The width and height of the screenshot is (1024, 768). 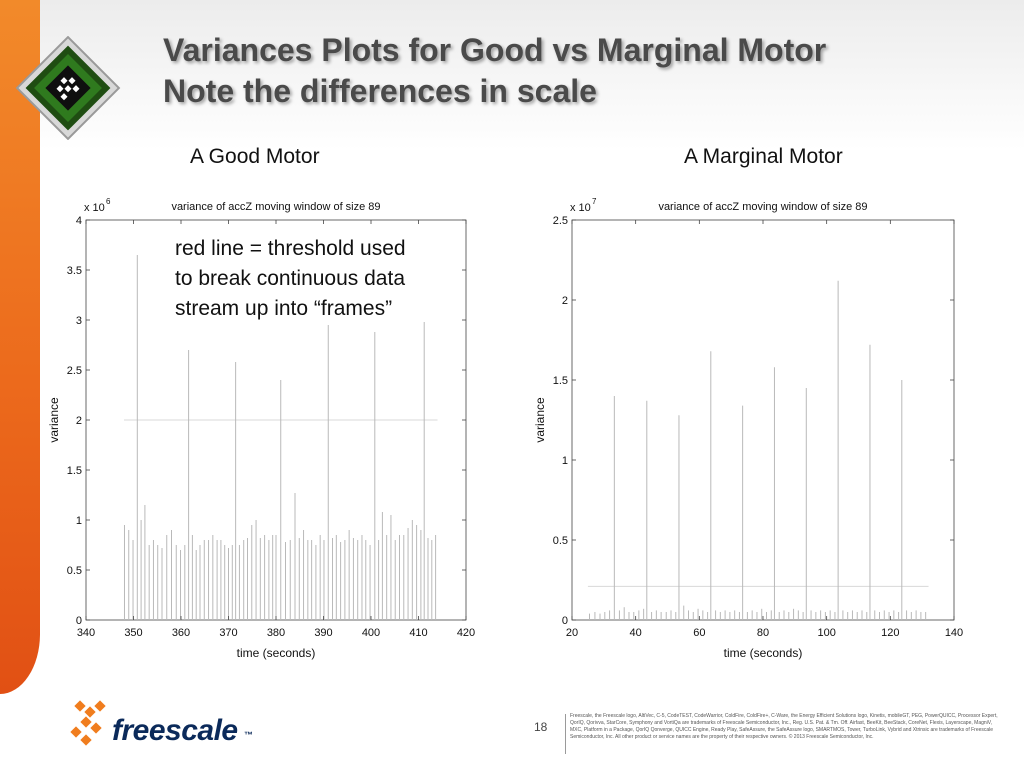 What do you see at coordinates (323, 633) in the screenshot?
I see `x-tick-label: 390` at bounding box center [323, 633].